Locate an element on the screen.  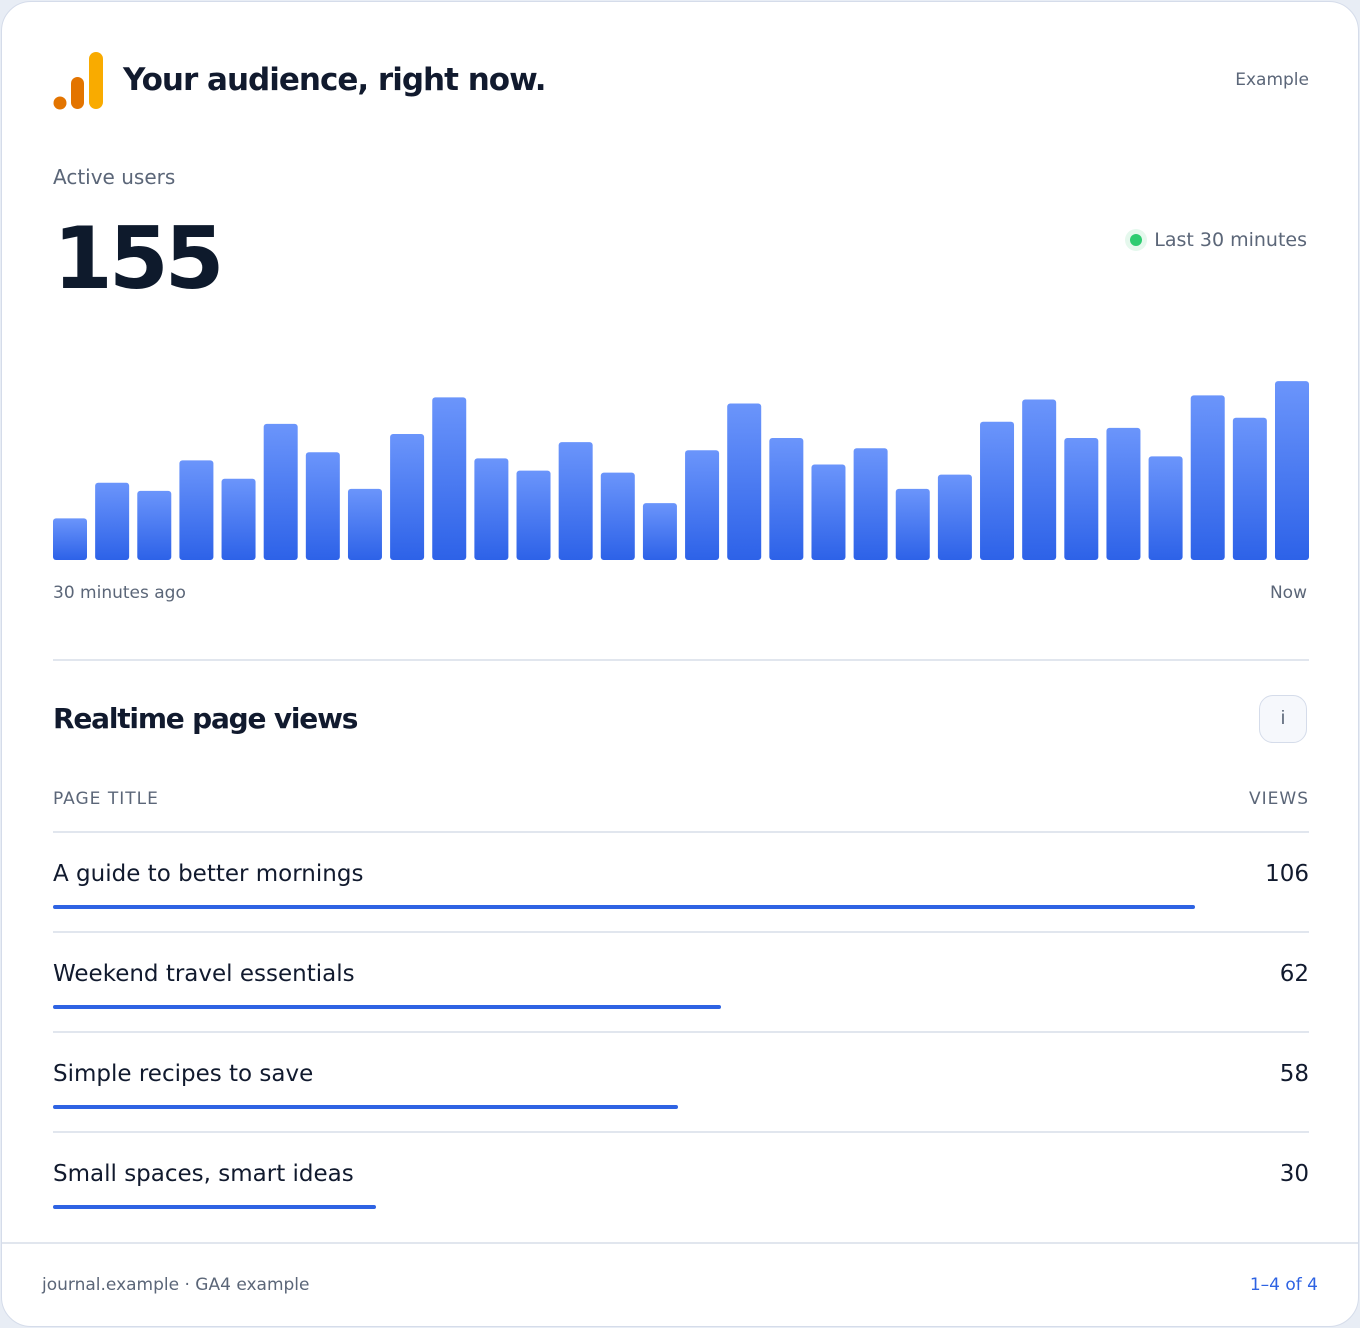
table-row: Weekend travel essentials 62 is located at coordinates (681, 983).